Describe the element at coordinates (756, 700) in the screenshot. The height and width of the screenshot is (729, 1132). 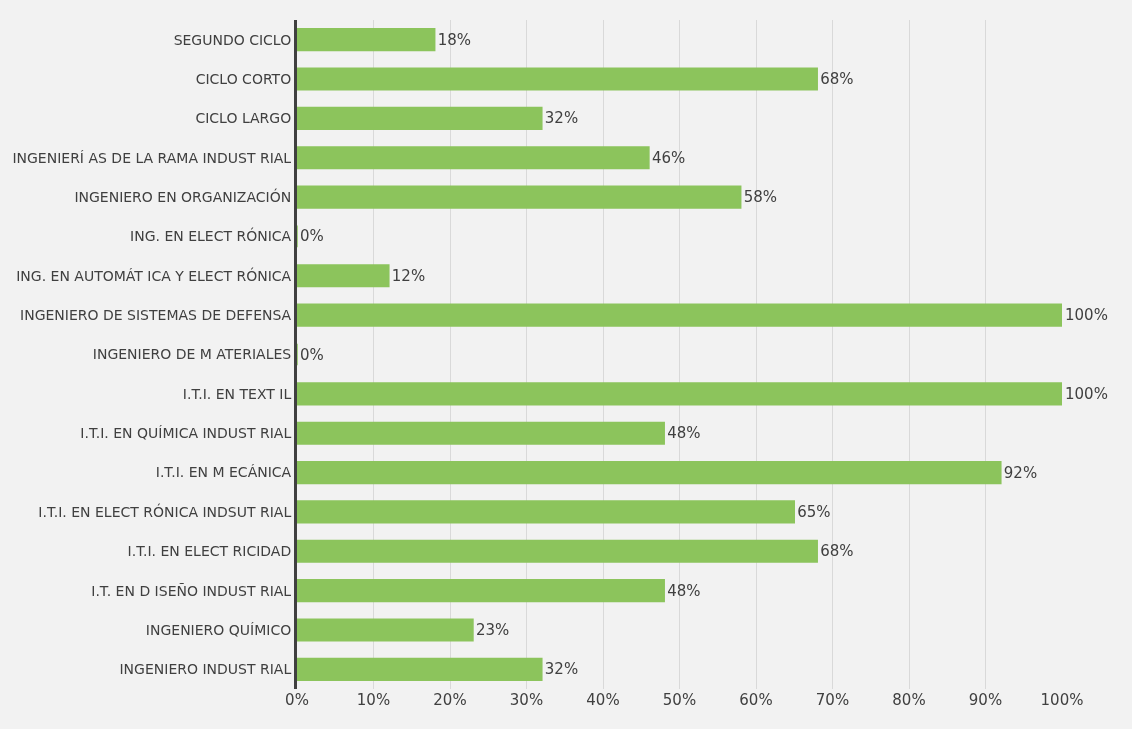
I see `x-tick-label: 60%` at that location.